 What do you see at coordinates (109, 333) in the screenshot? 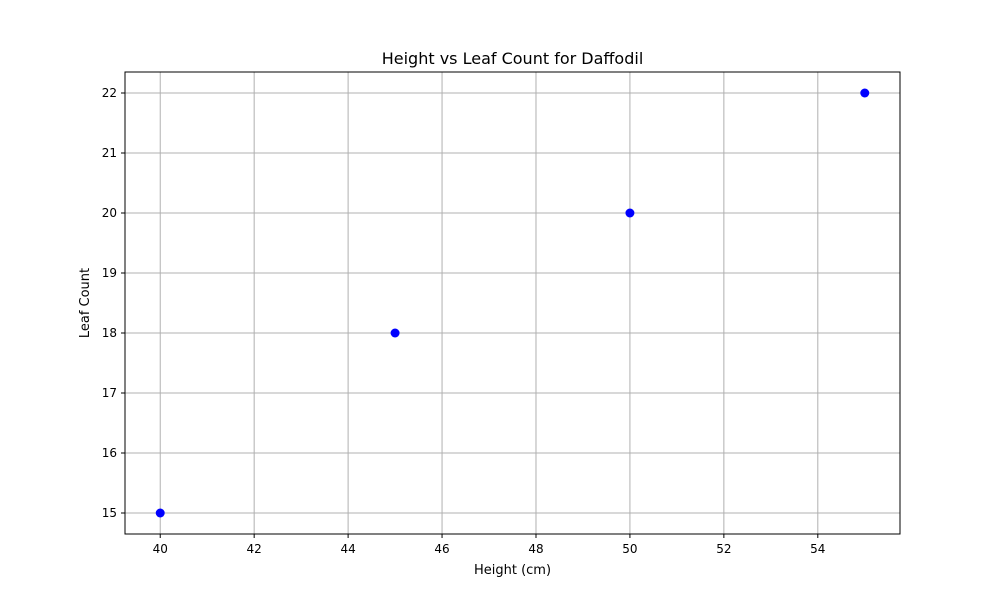
I see `y-tick-label: 18` at bounding box center [109, 333].